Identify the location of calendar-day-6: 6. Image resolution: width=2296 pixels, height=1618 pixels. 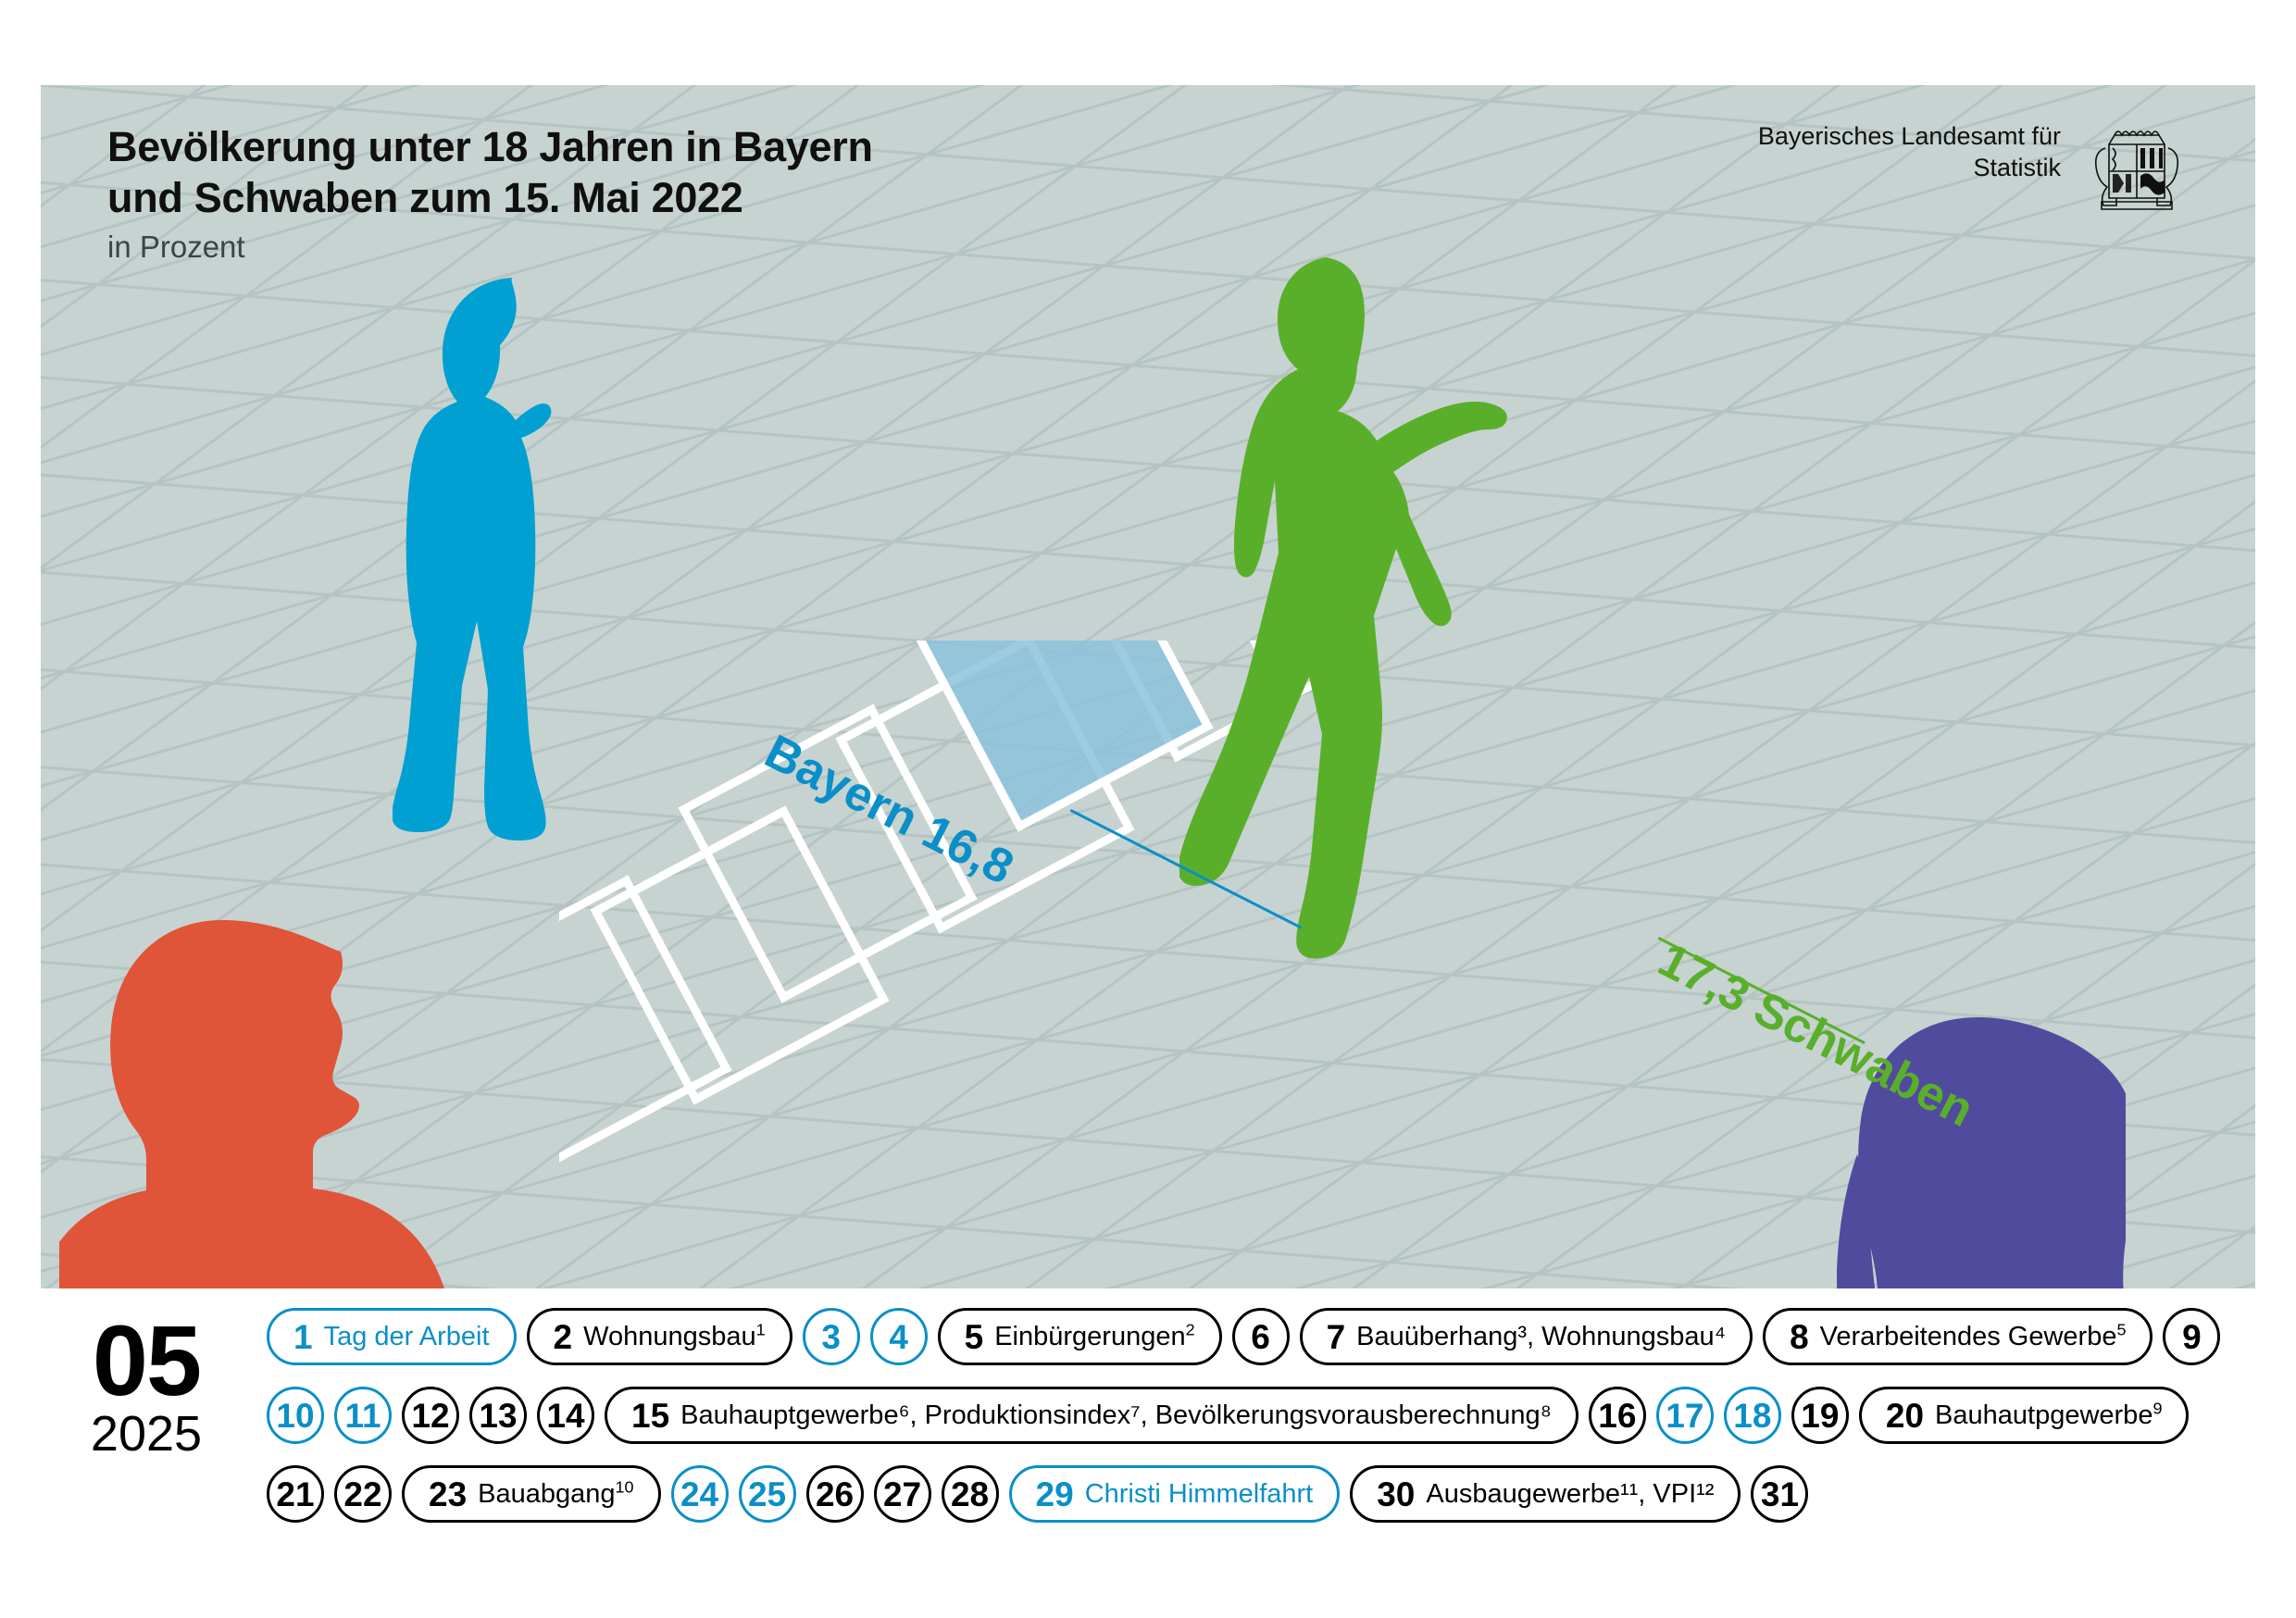
(1260, 1336).